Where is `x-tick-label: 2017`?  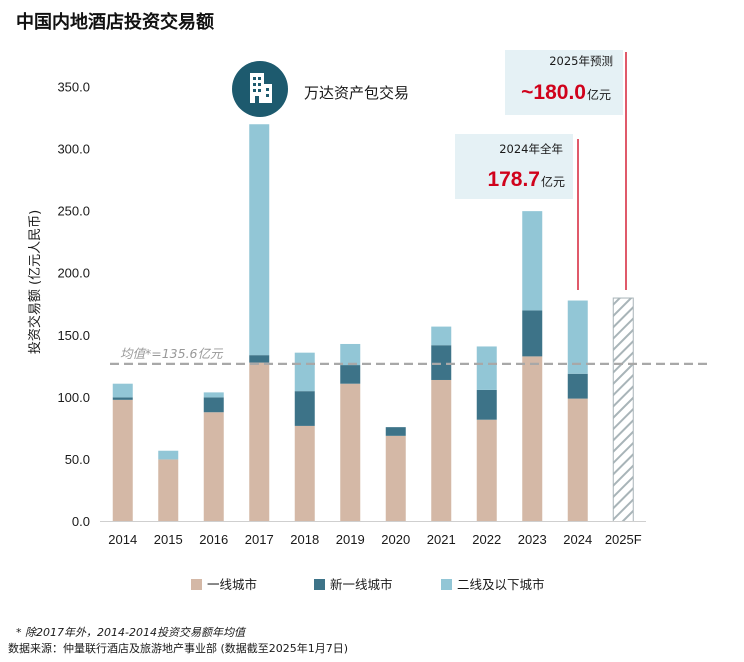
x-tick-label: 2017 is located at coordinates (259, 539).